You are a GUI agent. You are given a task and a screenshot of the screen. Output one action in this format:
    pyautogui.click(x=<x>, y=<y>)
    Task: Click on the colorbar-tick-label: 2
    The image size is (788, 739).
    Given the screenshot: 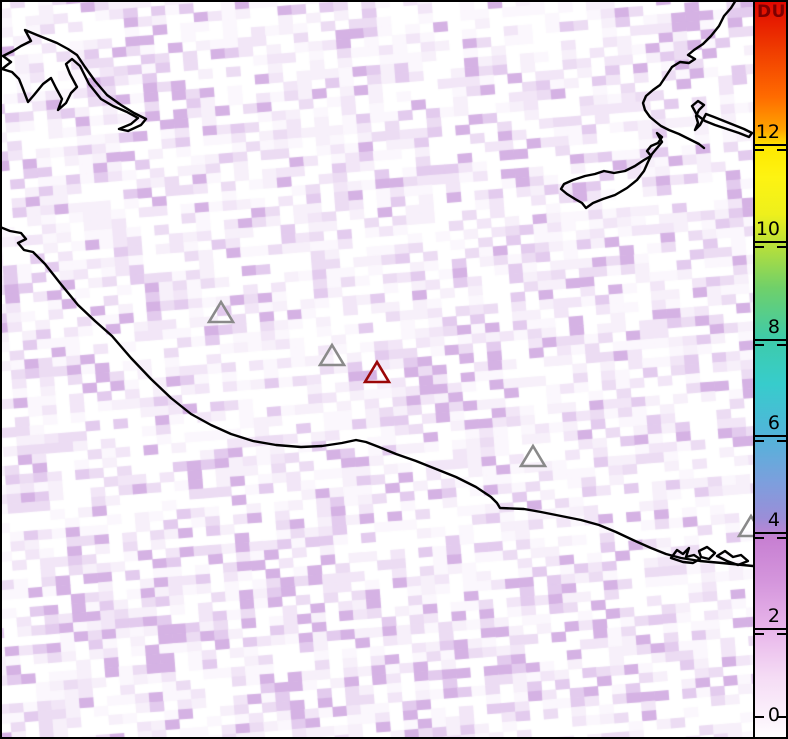 What is the action you would take?
    pyautogui.click(x=773, y=616)
    